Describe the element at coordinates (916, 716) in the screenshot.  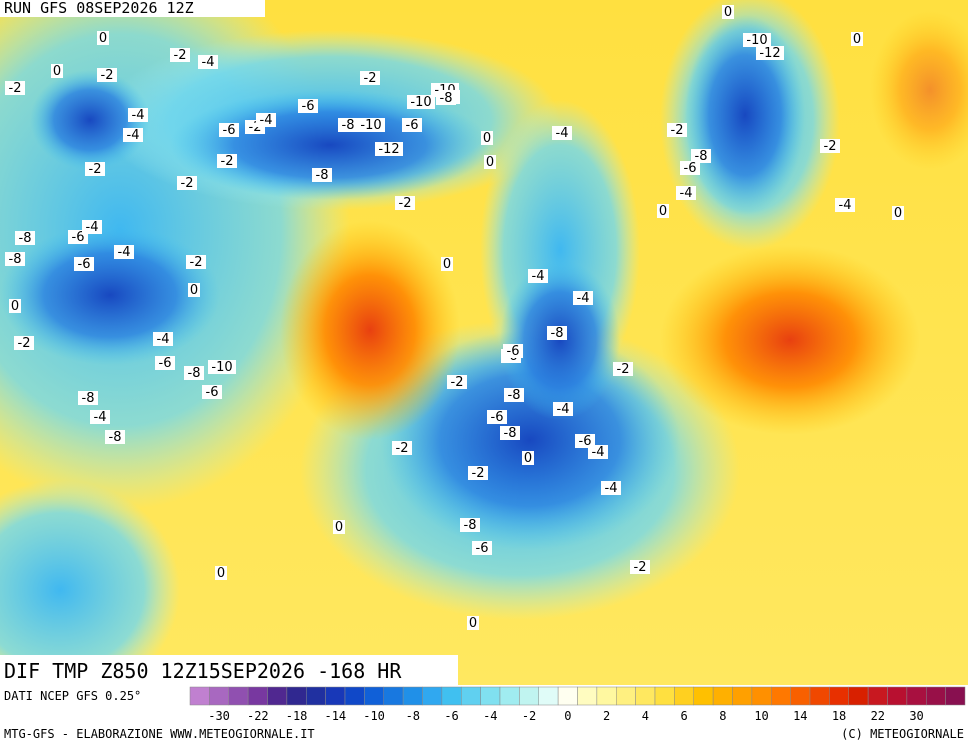
I see `legend-tick-label: 30` at that location.